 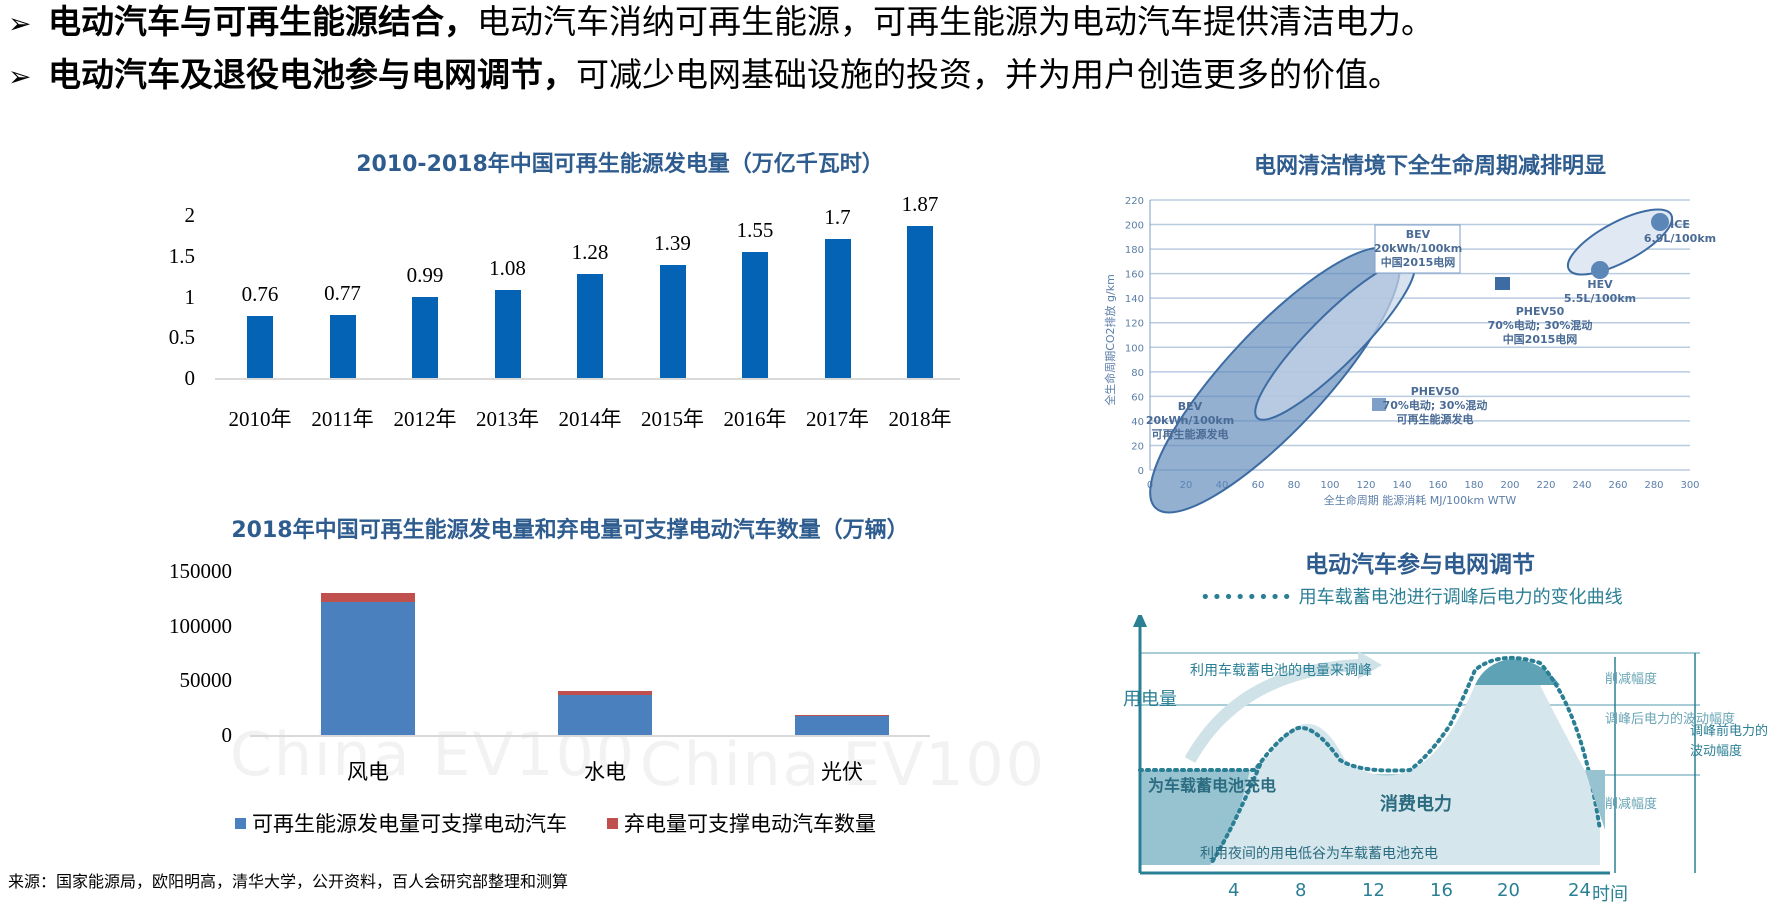 I want to click on label-valley: 利用夜间的用电低谷为车载蓄电池充电, so click(x=1319, y=854).